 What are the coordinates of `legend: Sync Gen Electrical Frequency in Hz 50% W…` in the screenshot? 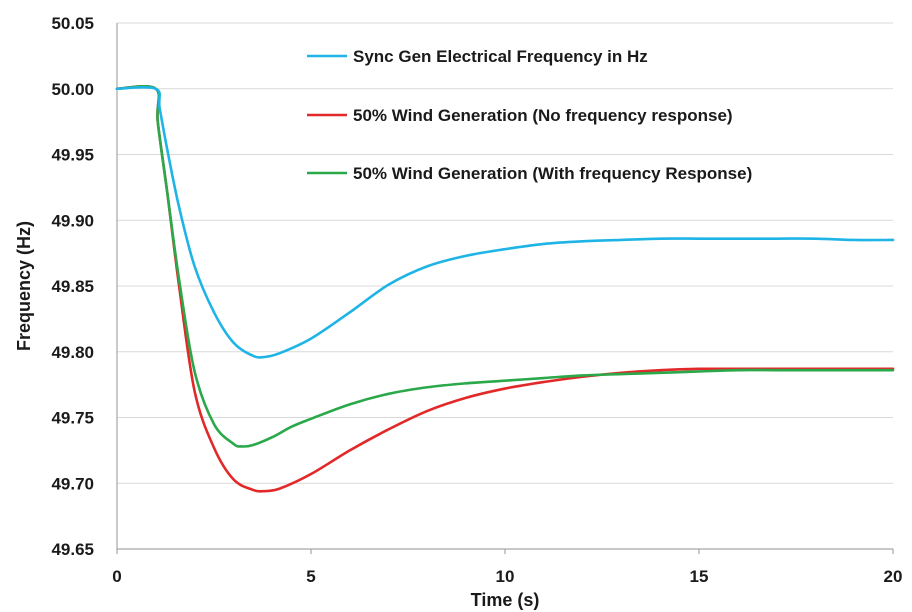 It's located at (529, 115).